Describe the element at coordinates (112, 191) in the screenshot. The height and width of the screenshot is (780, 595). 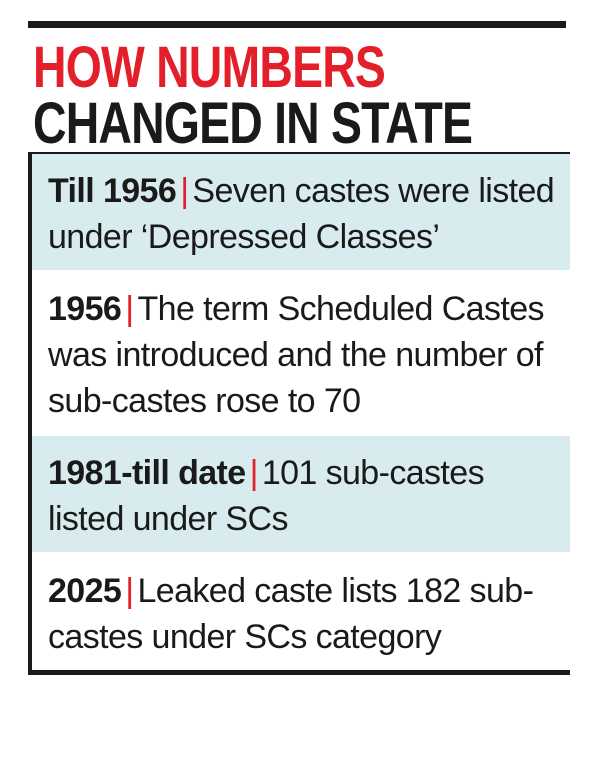
I see `row-label: Till 1956` at that location.